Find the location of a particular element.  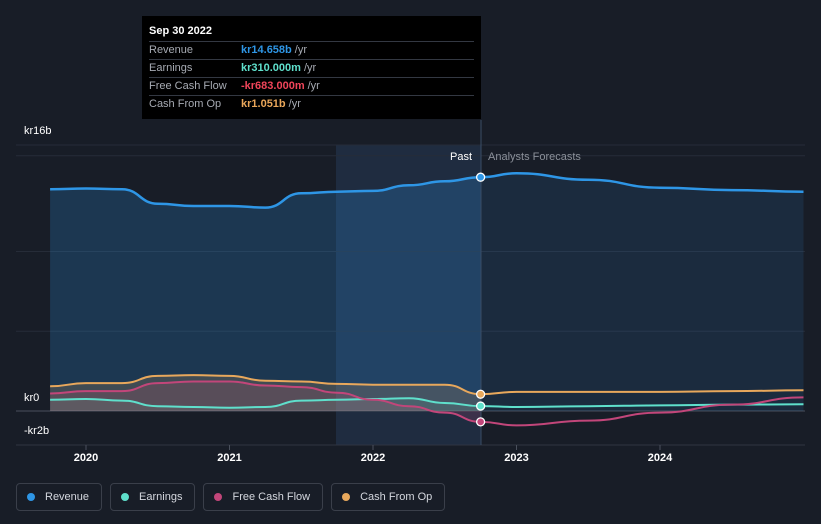

tooltip-date: Sep 30 2022 is located at coordinates (180, 31).